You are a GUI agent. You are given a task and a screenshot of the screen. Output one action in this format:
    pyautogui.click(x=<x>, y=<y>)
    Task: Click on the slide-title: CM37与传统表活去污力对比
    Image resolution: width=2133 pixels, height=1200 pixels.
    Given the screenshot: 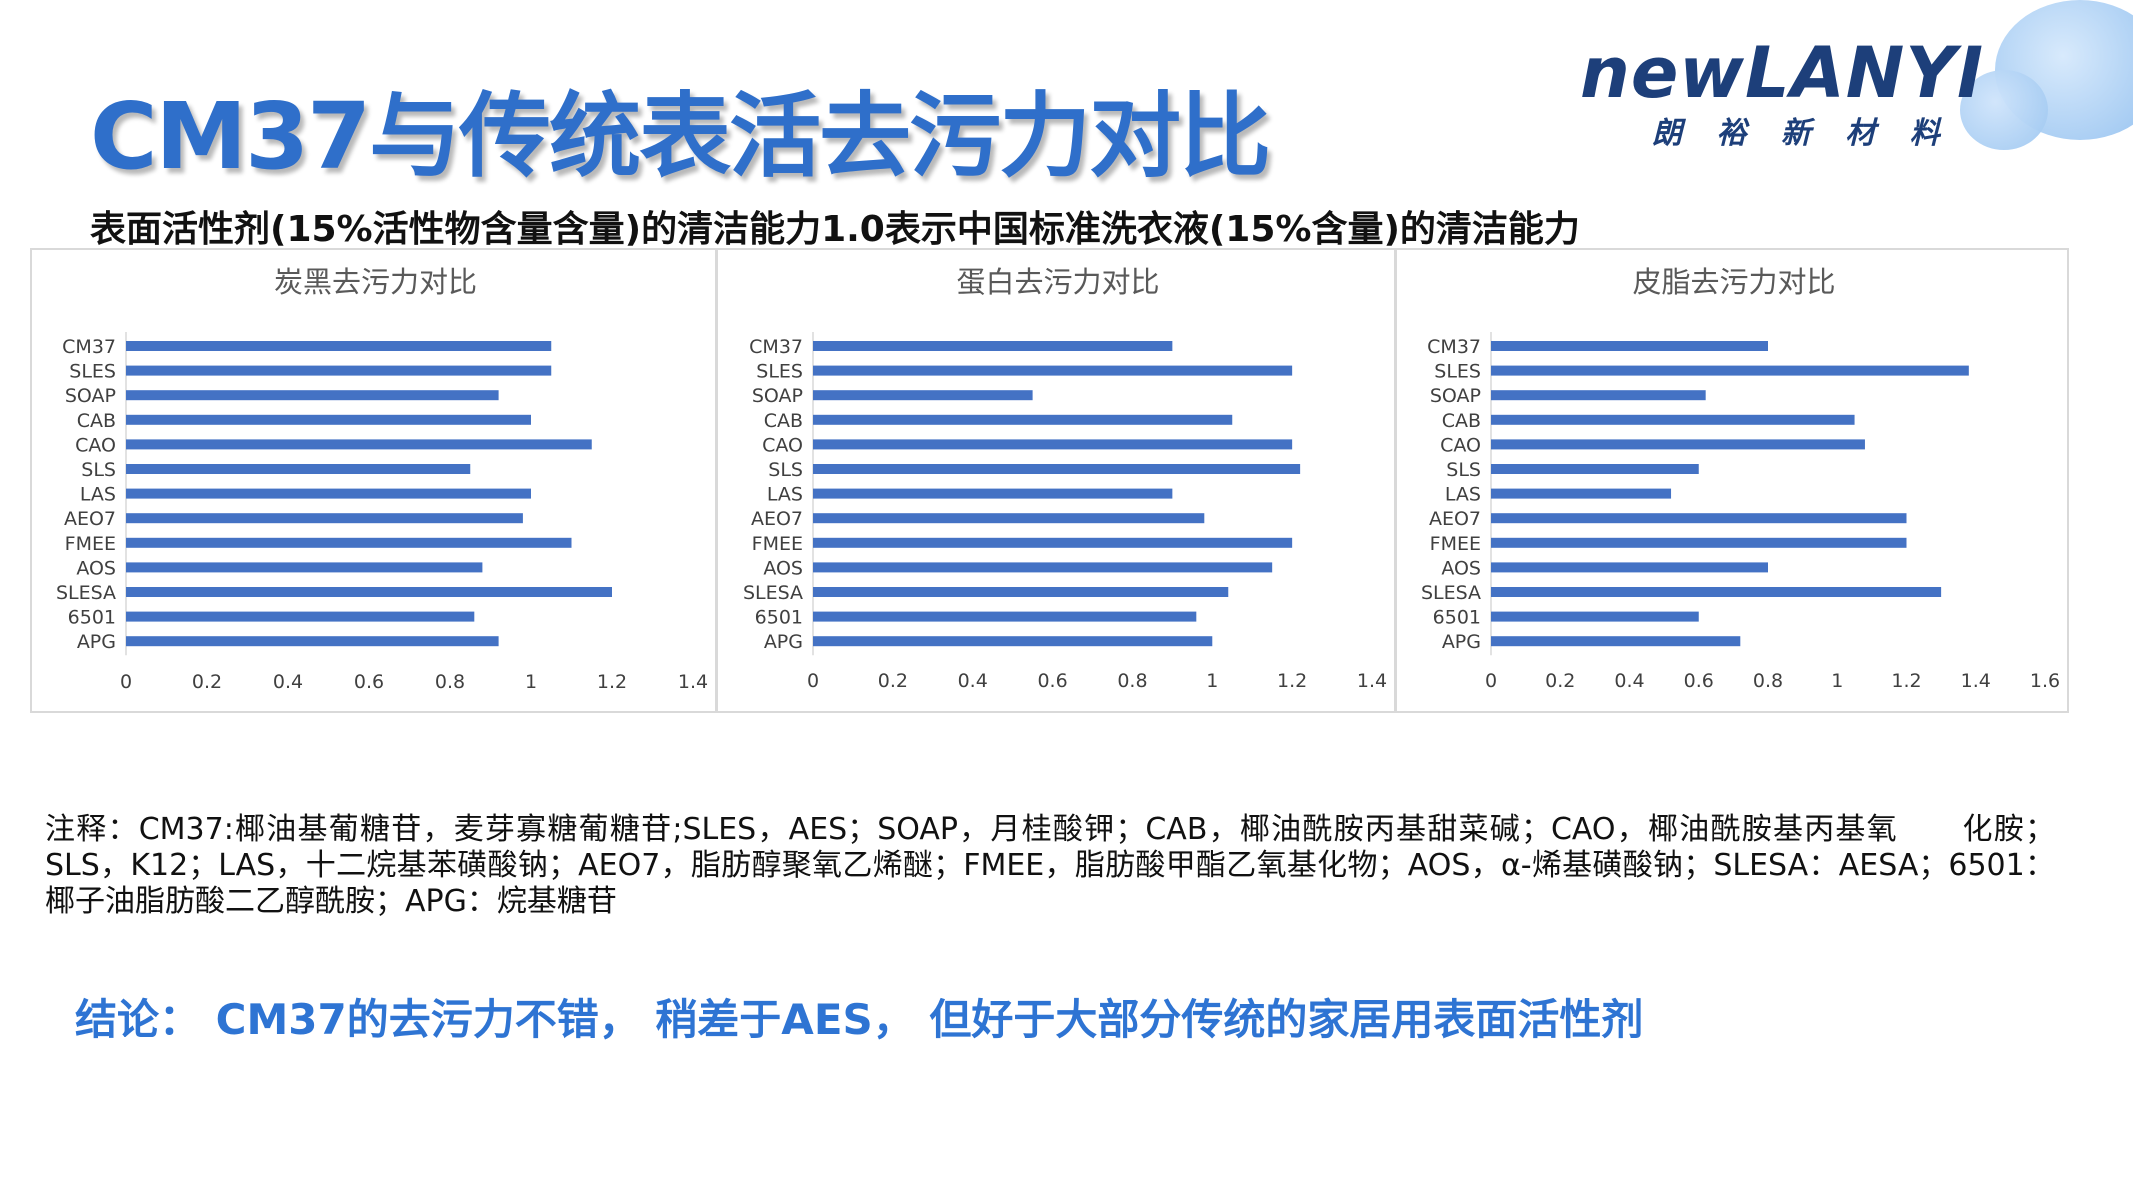 What is the action you would take?
    pyautogui.click(x=680, y=136)
    